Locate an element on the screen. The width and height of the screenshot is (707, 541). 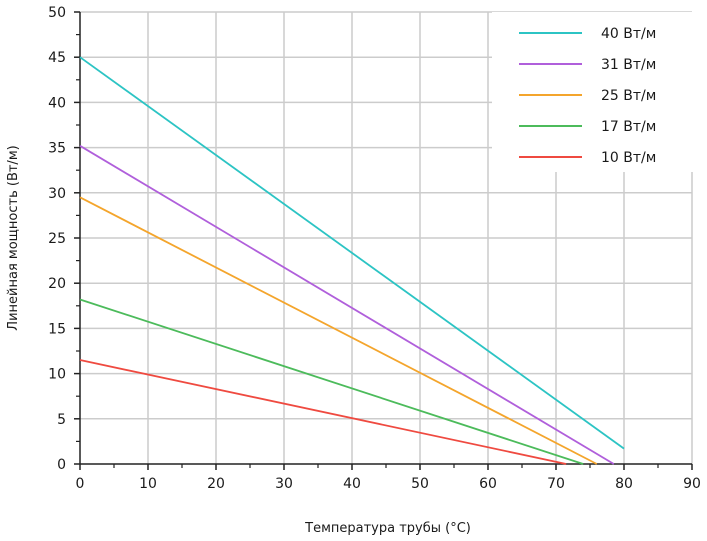
y-tick-label: 50 is located at coordinates (57, 13).